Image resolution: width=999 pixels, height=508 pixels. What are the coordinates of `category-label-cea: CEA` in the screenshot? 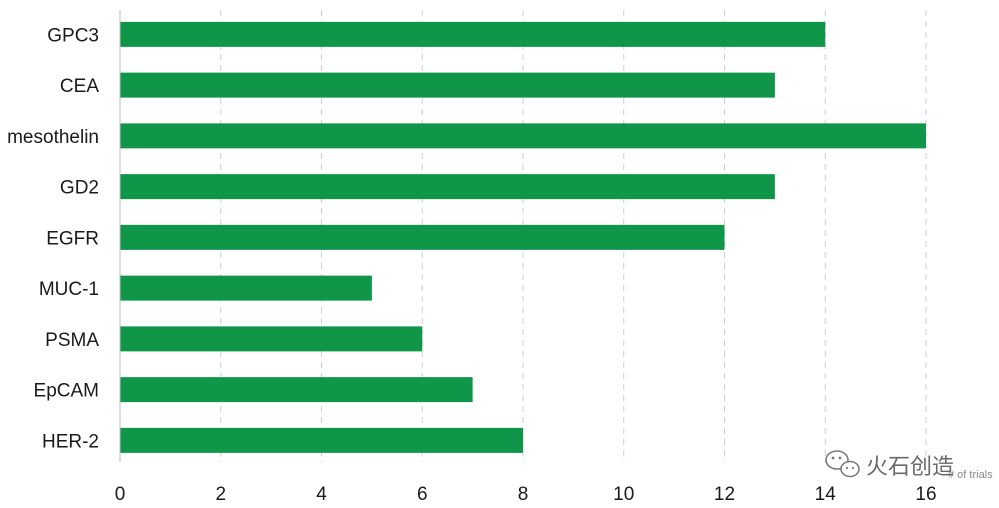 It's located at (79, 86).